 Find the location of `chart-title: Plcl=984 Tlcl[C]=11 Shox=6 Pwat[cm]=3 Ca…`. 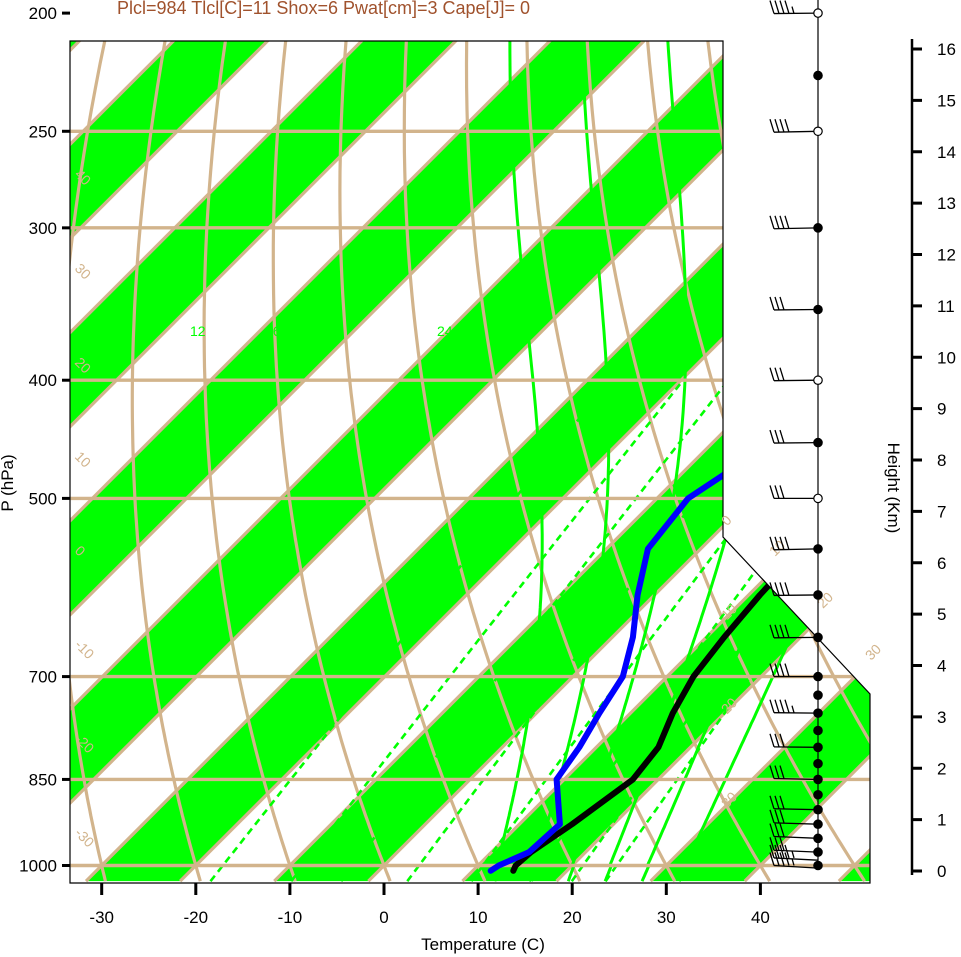

chart-title: Plcl=984 Tlcl[C]=11 Shox=6 Pwat[cm]=3 Ca… is located at coordinates (323, 9).